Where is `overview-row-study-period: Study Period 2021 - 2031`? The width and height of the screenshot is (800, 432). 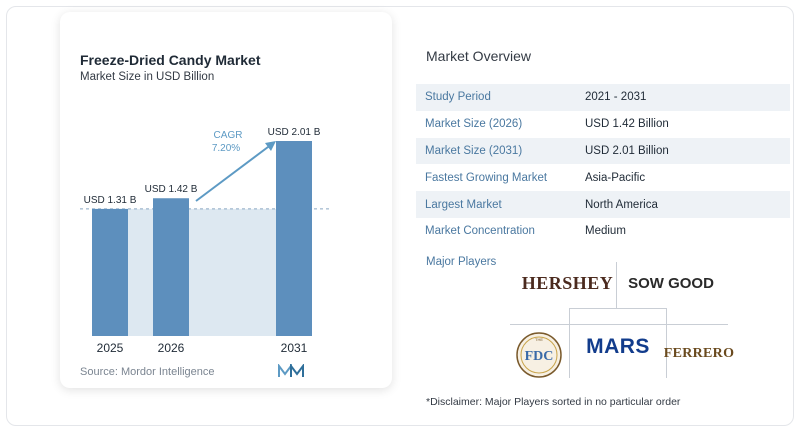 overview-row-study-period: Study Period 2021 - 2031 is located at coordinates (603, 97).